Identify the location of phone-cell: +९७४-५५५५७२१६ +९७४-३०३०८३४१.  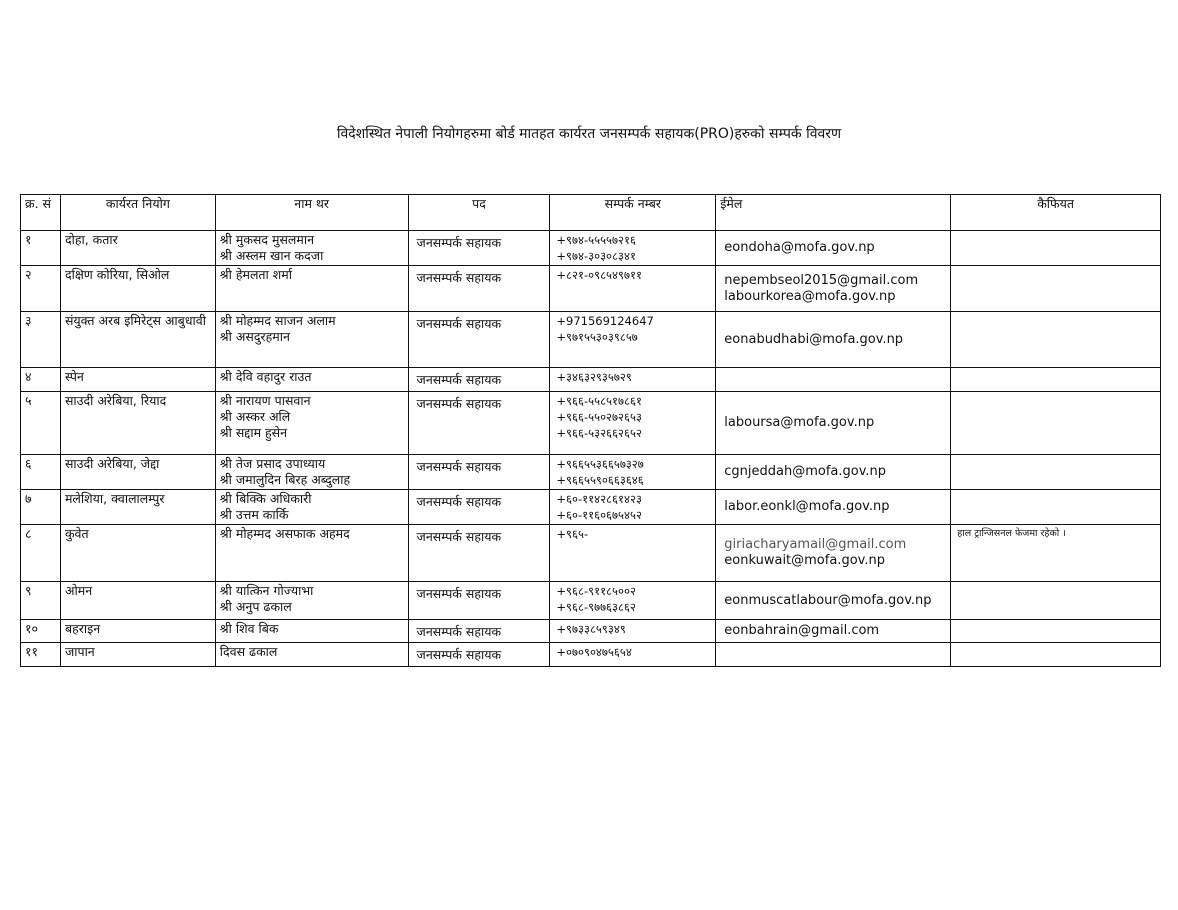
(633, 248).